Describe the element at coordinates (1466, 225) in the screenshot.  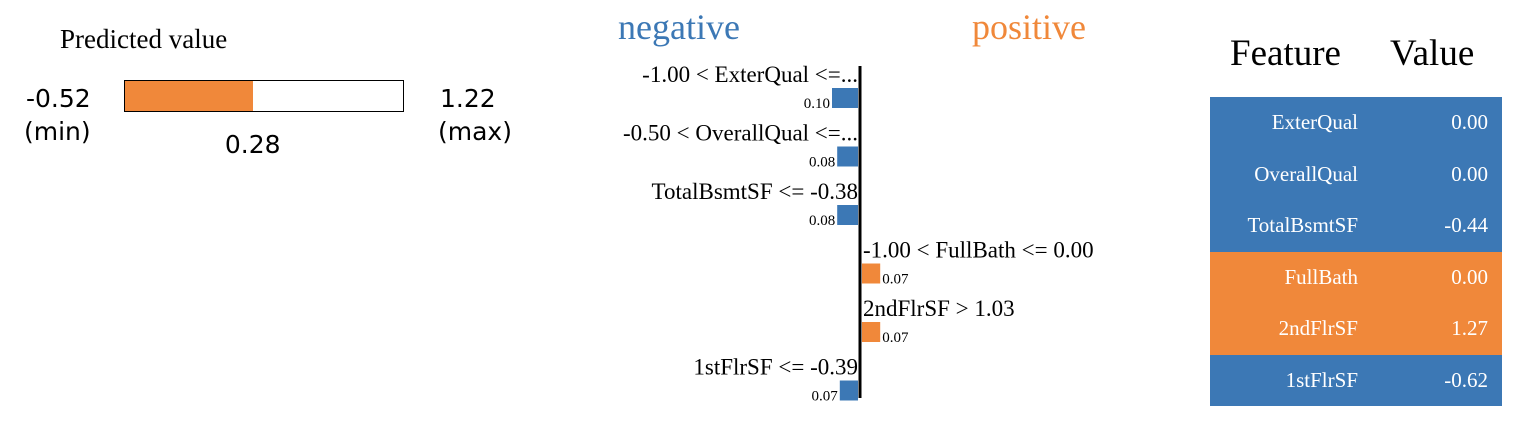
I see `feature-value: -0.44` at that location.